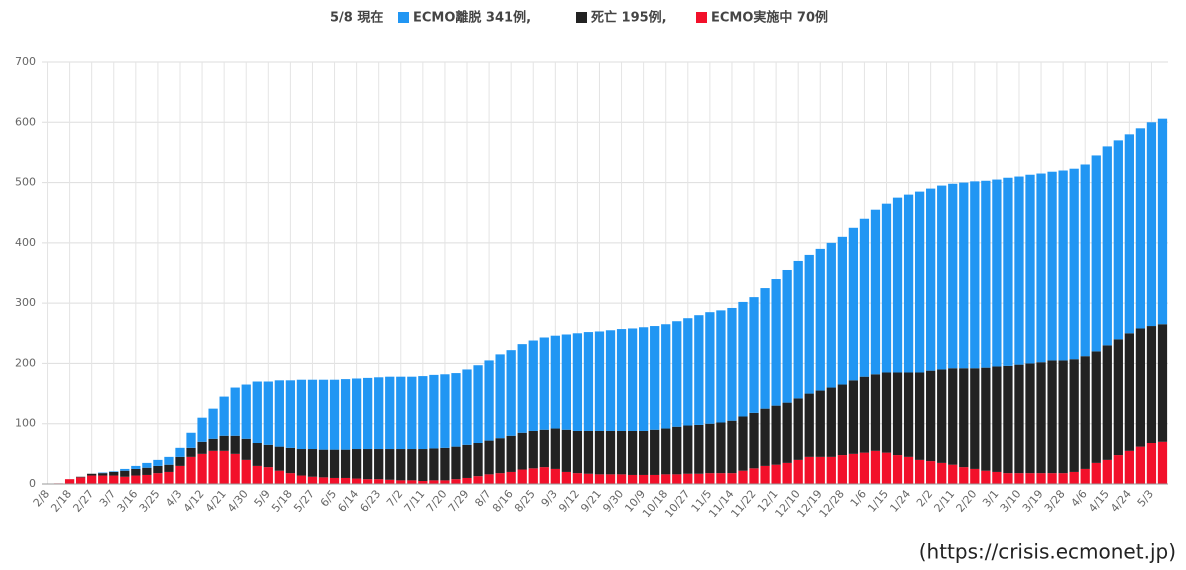 Image resolution: width=1186 pixels, height=570 pixels. What do you see at coordinates (304, 501) in the screenshot?
I see `x-tick-label: 5/27` at bounding box center [304, 501].